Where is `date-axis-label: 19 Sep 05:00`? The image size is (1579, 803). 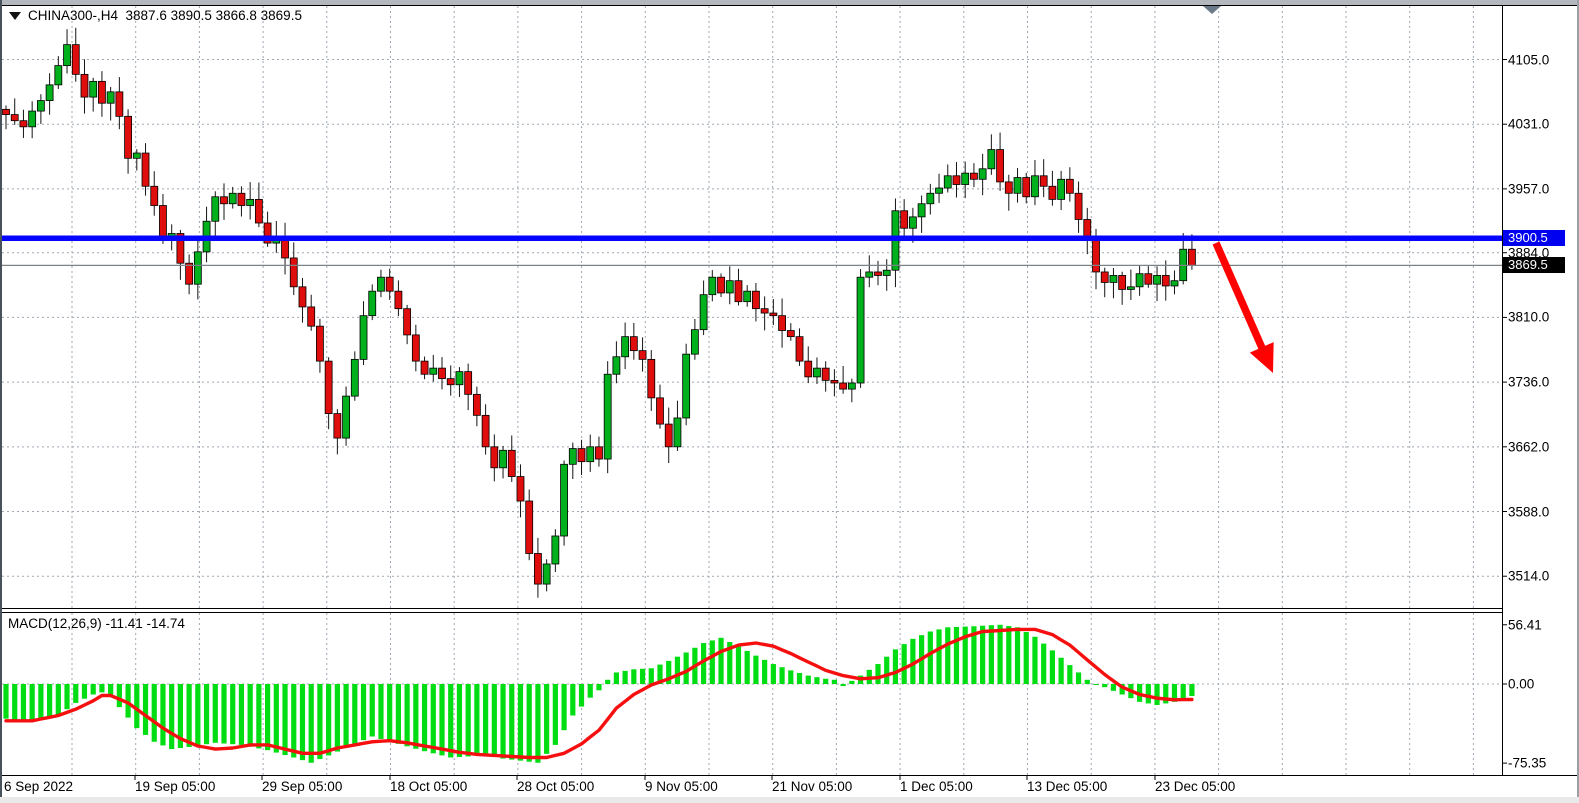
date-axis-label: 19 Sep 05:00 is located at coordinates (175, 786).